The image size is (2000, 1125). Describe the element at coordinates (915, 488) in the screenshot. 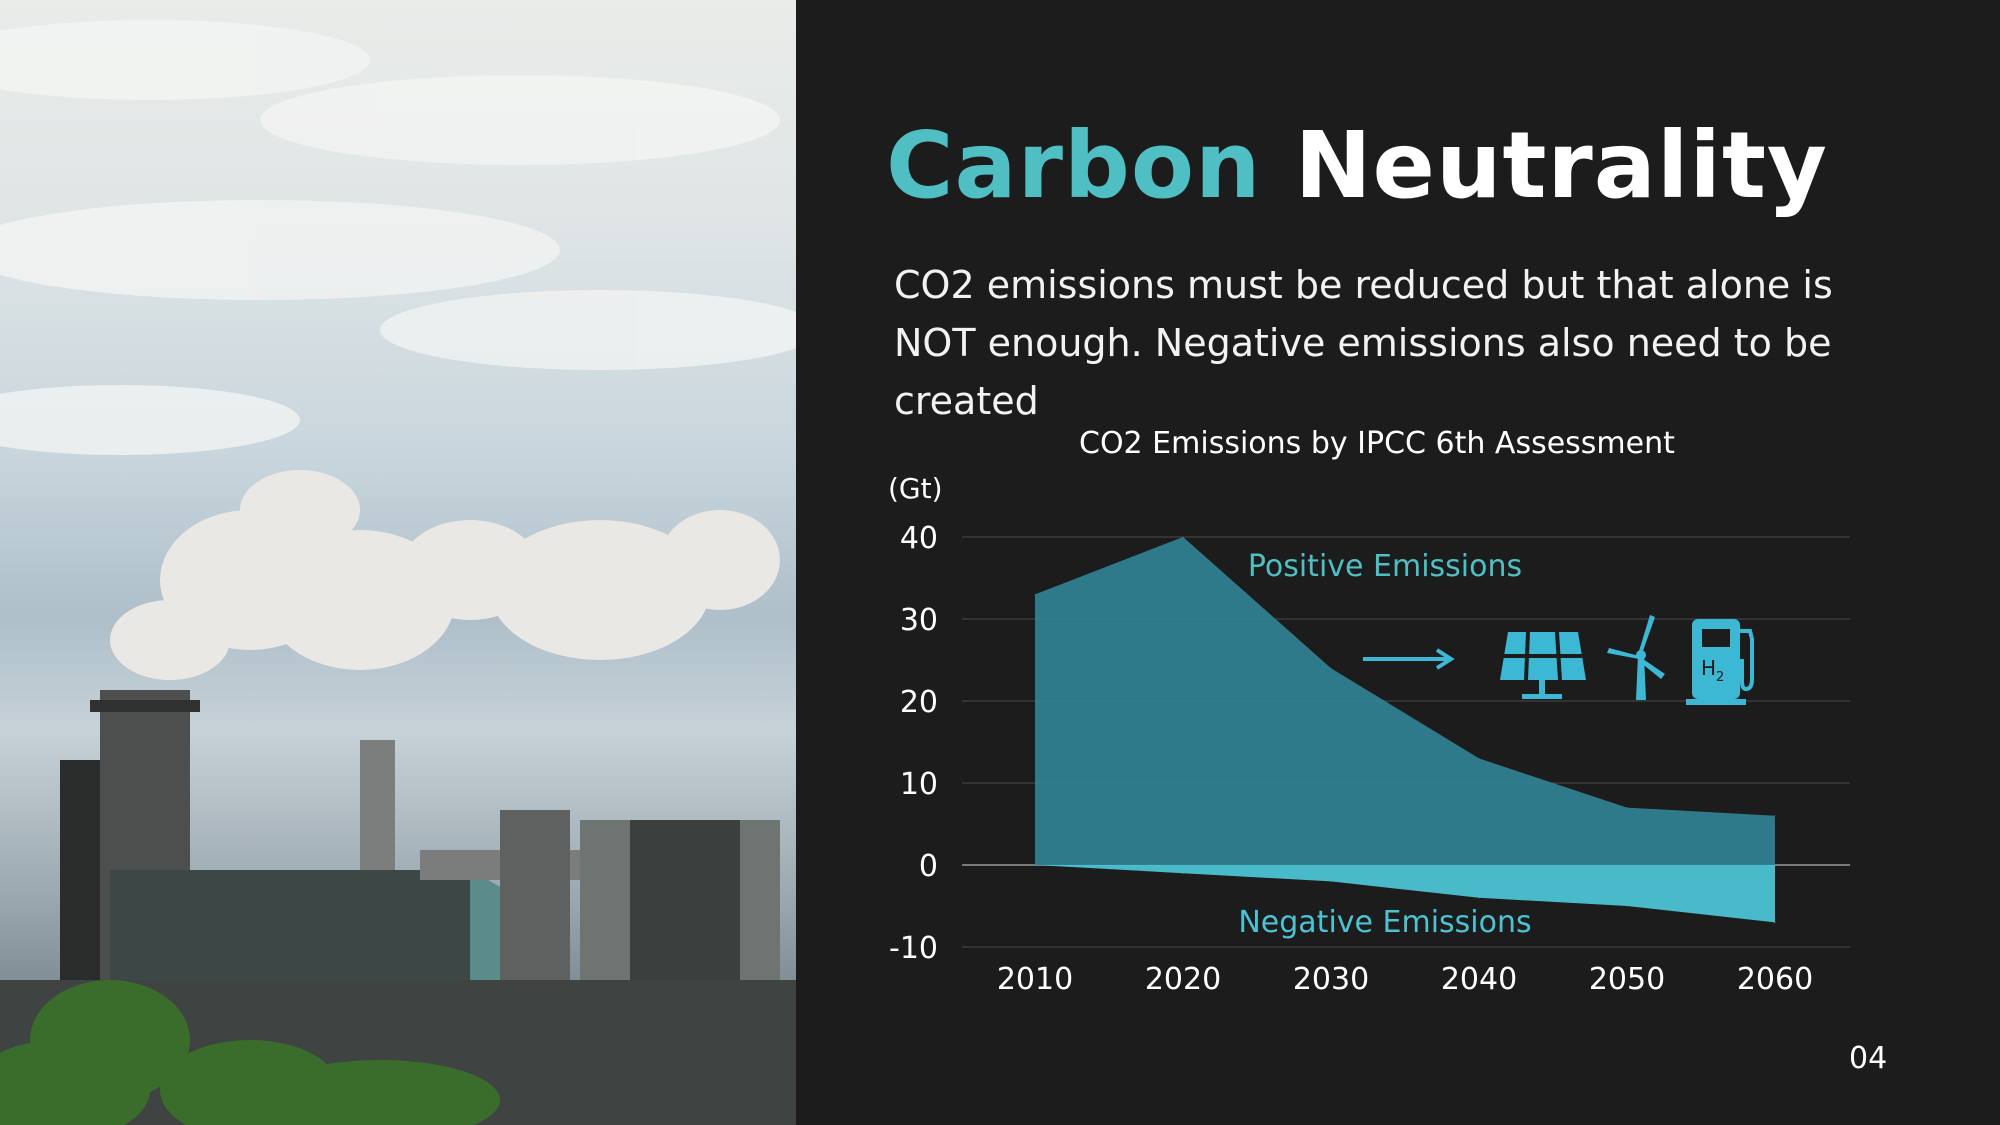

I see `y-axis-unit: (Gt)` at that location.